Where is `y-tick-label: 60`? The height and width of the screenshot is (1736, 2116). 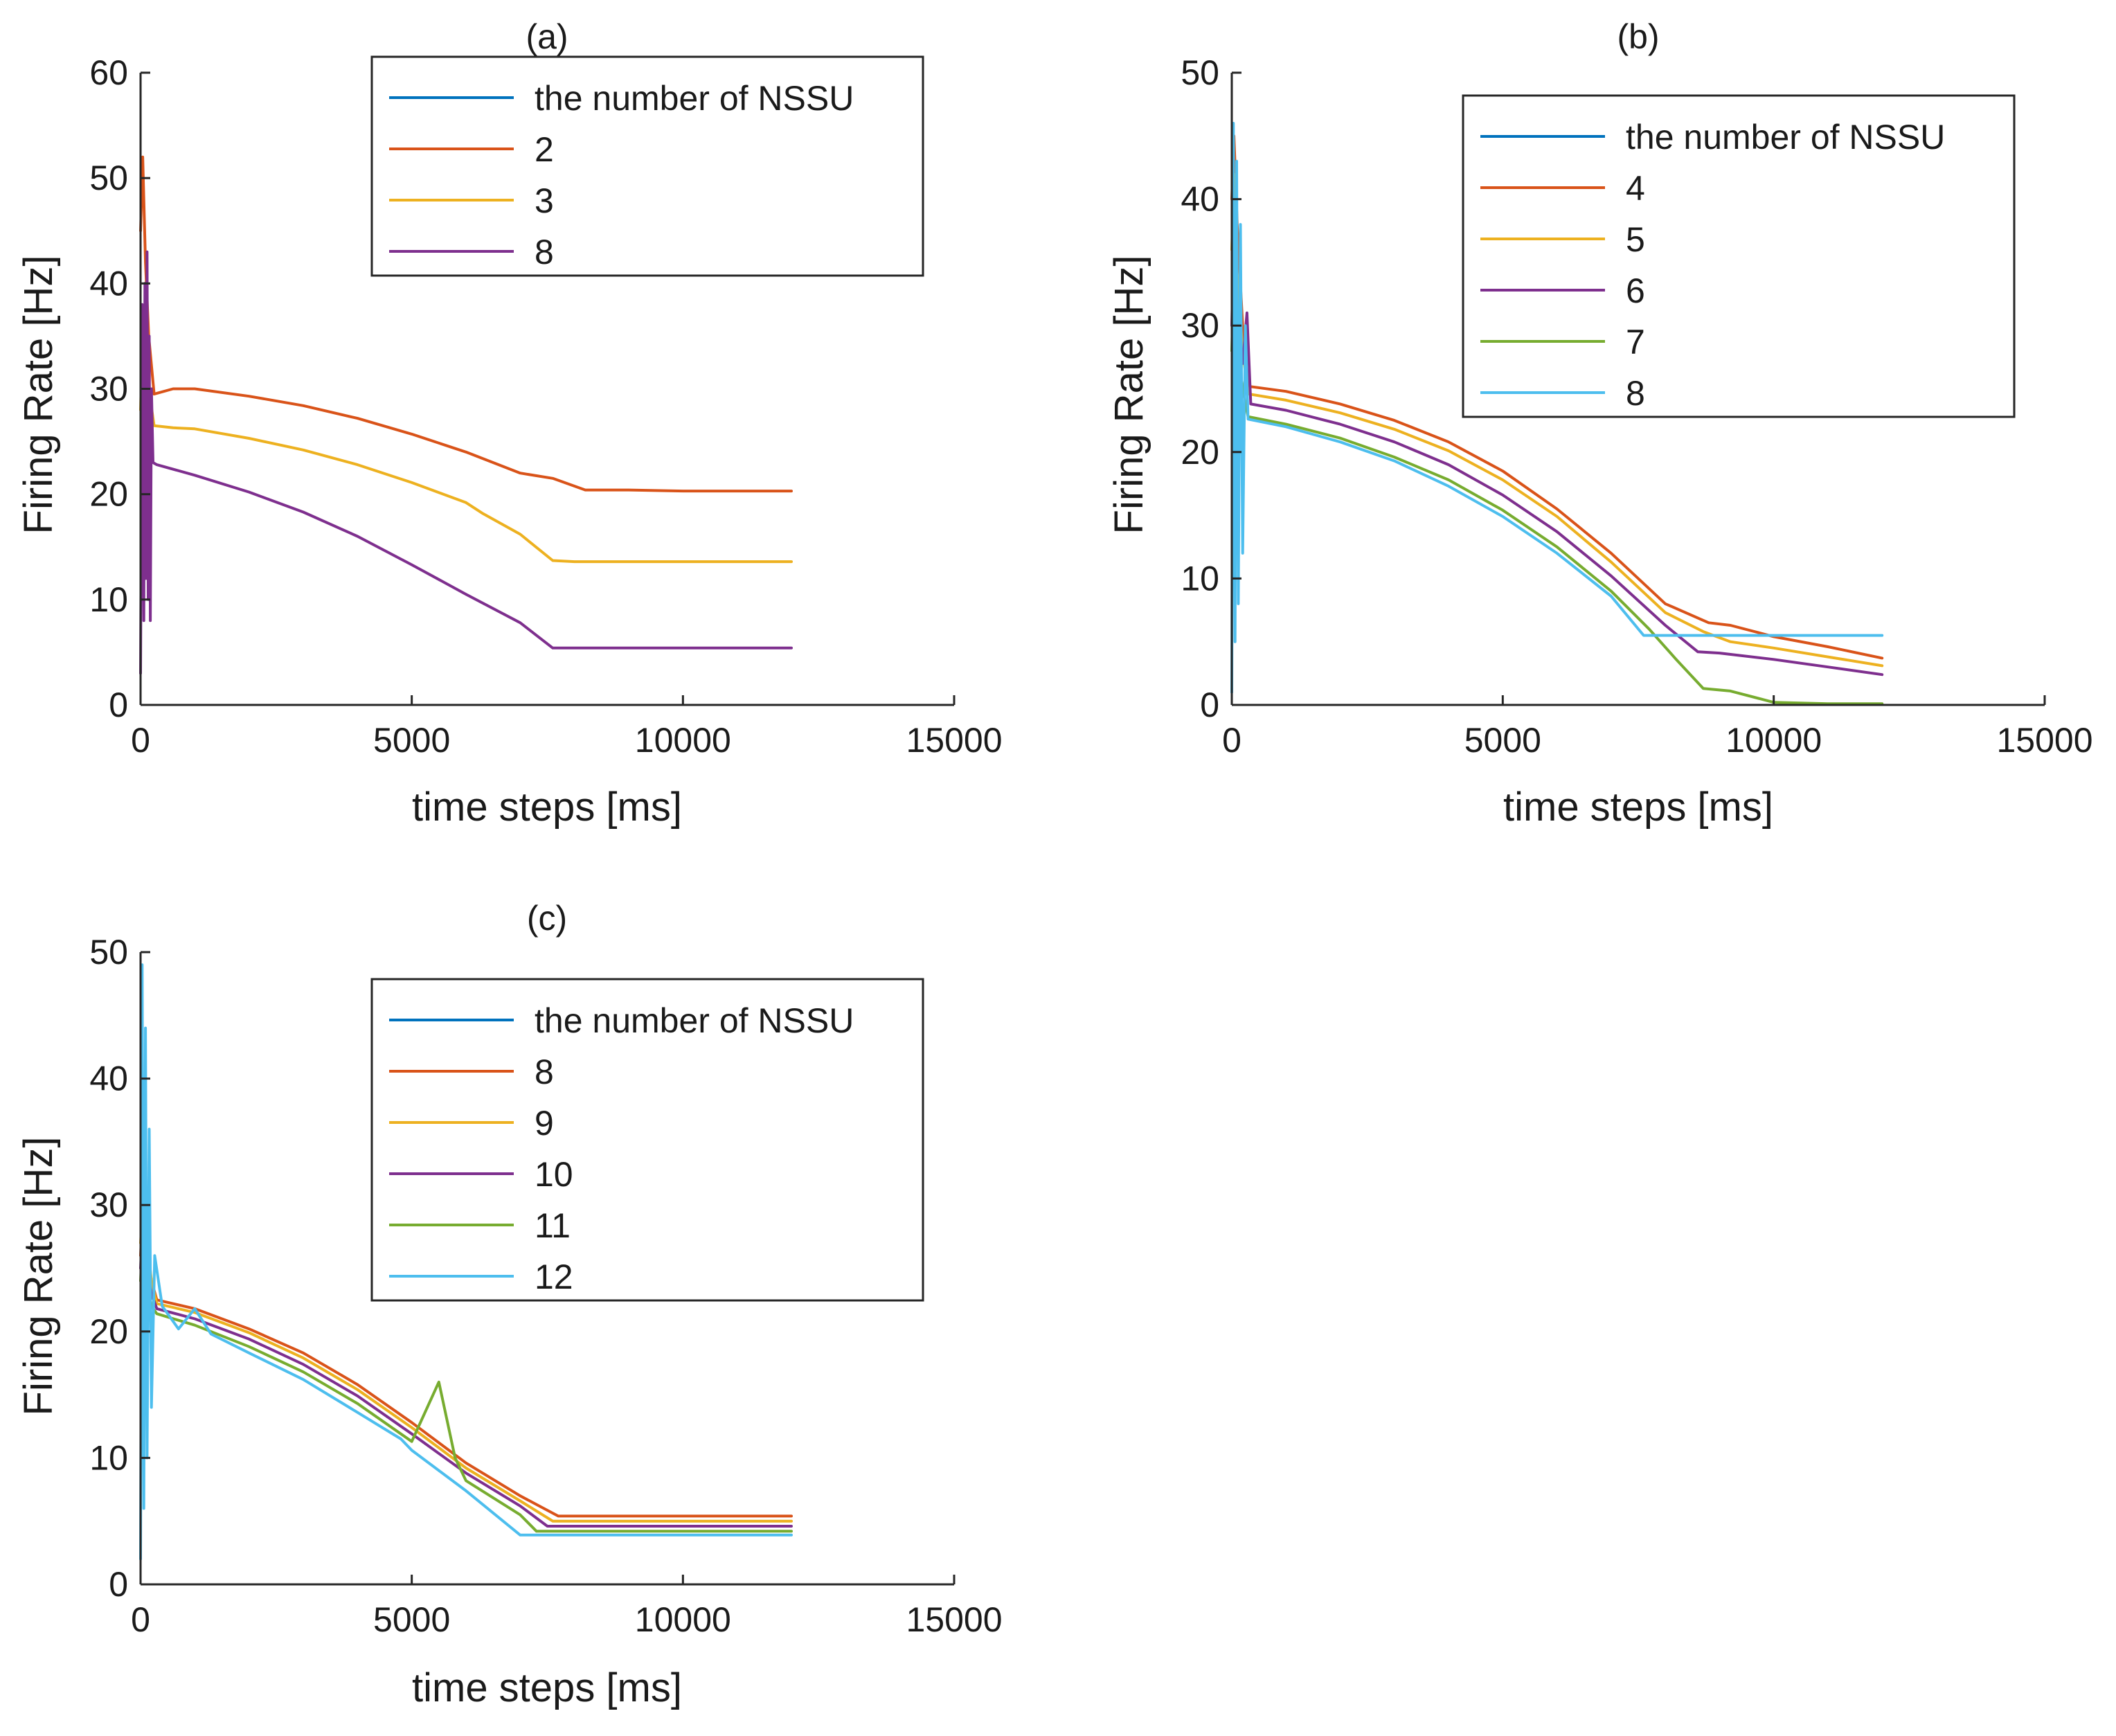 y-tick-label: 60 is located at coordinates (108, 72).